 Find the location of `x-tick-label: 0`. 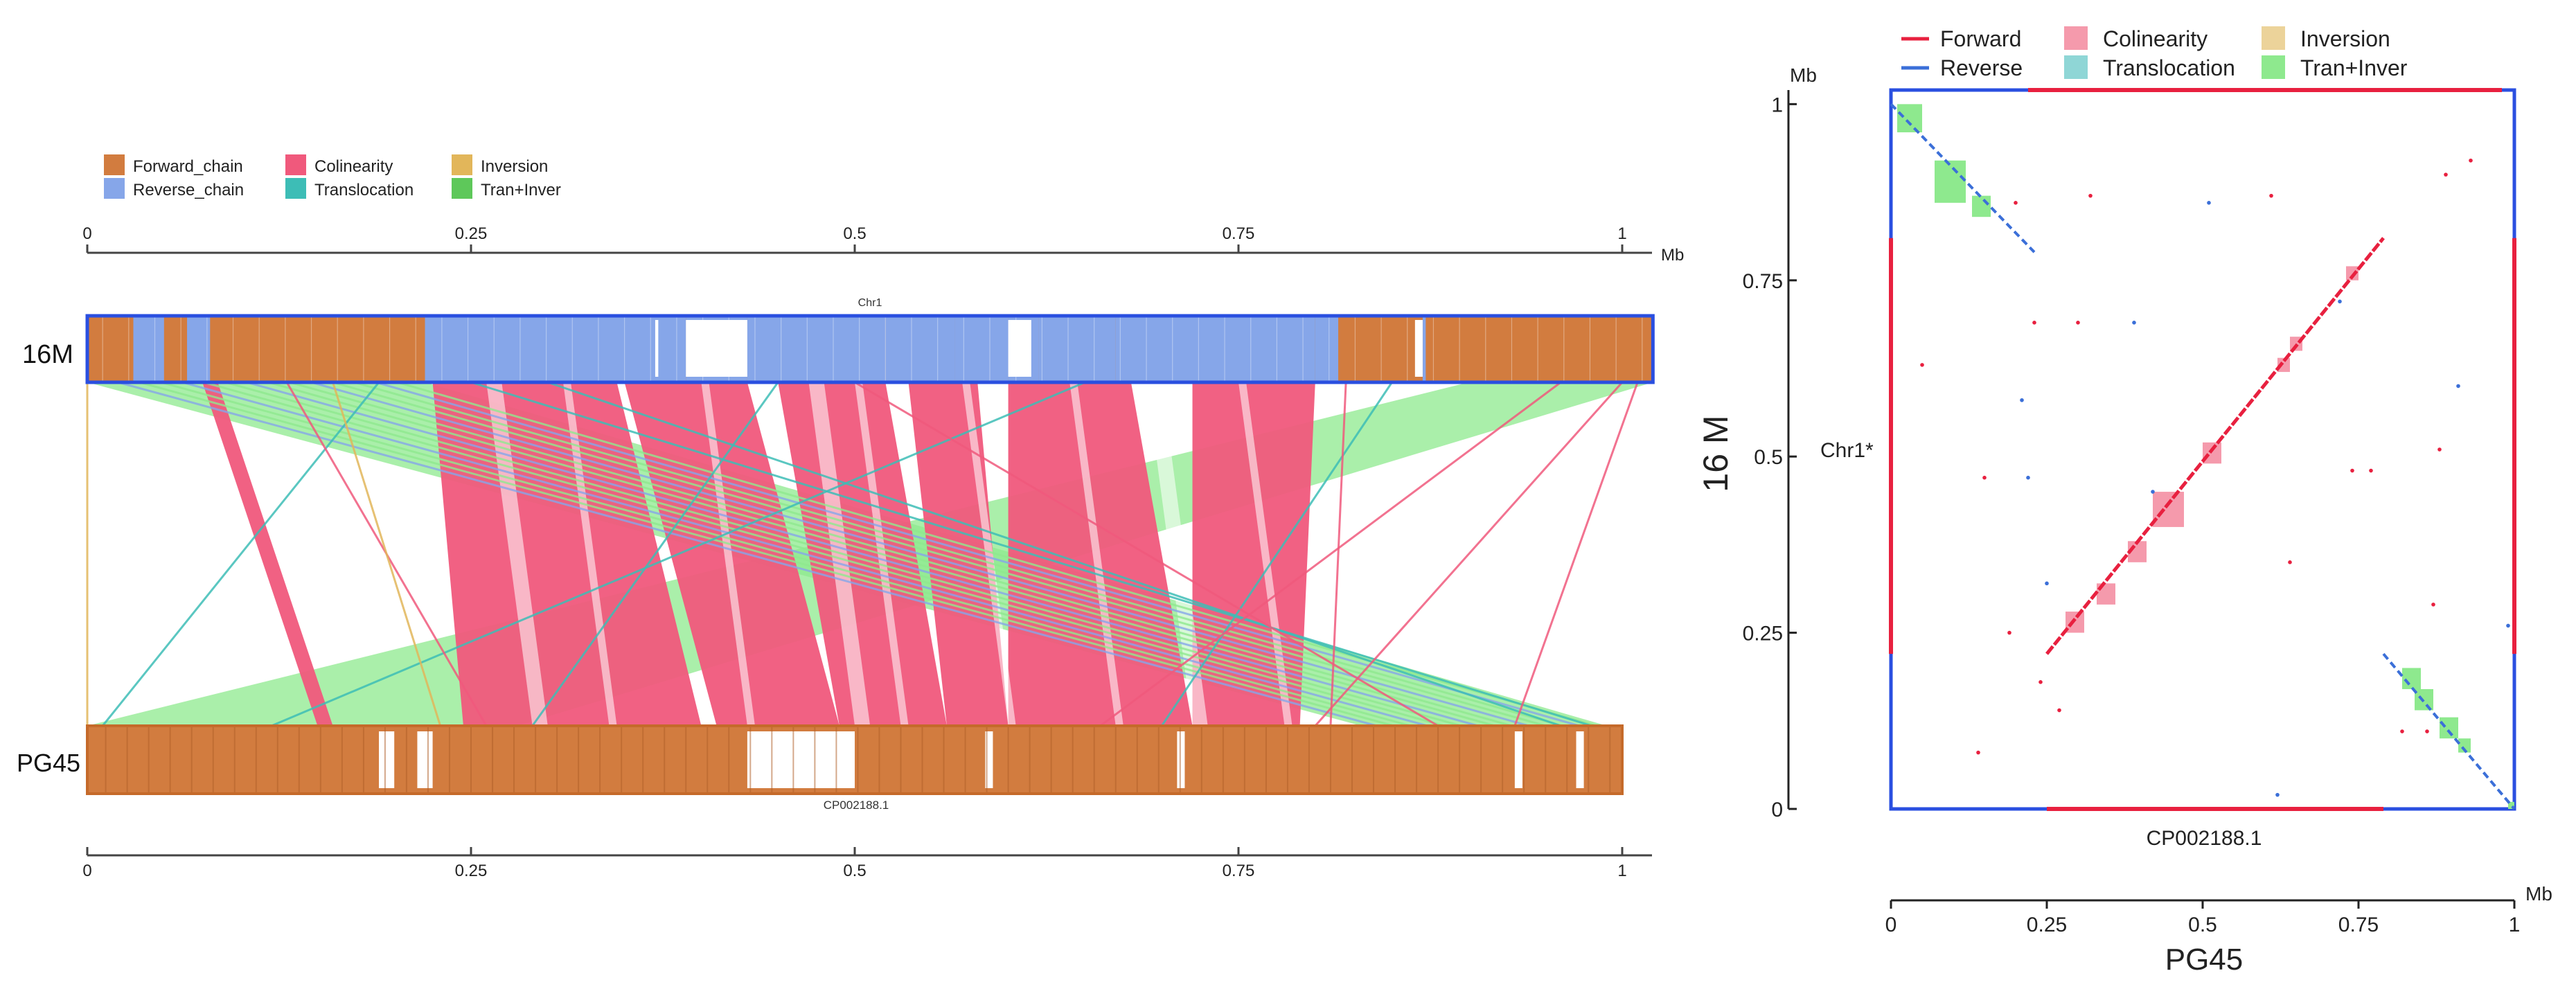

x-tick-label: 0 is located at coordinates (1891, 925).